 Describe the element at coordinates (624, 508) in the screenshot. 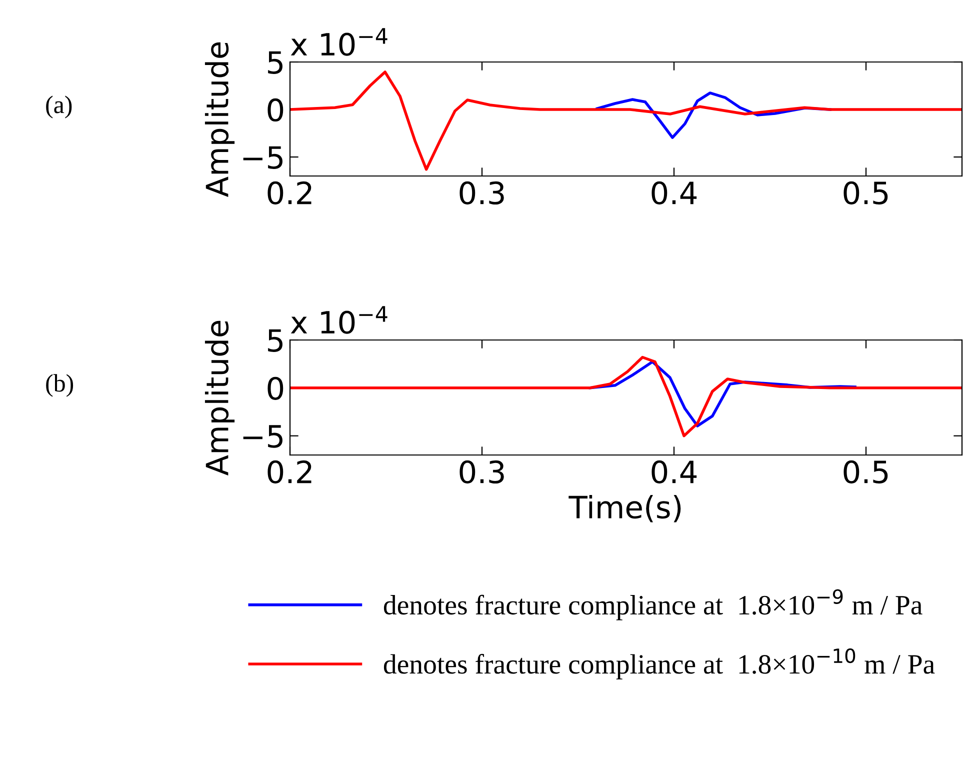

I see `x-axis-title: Time(s)` at that location.